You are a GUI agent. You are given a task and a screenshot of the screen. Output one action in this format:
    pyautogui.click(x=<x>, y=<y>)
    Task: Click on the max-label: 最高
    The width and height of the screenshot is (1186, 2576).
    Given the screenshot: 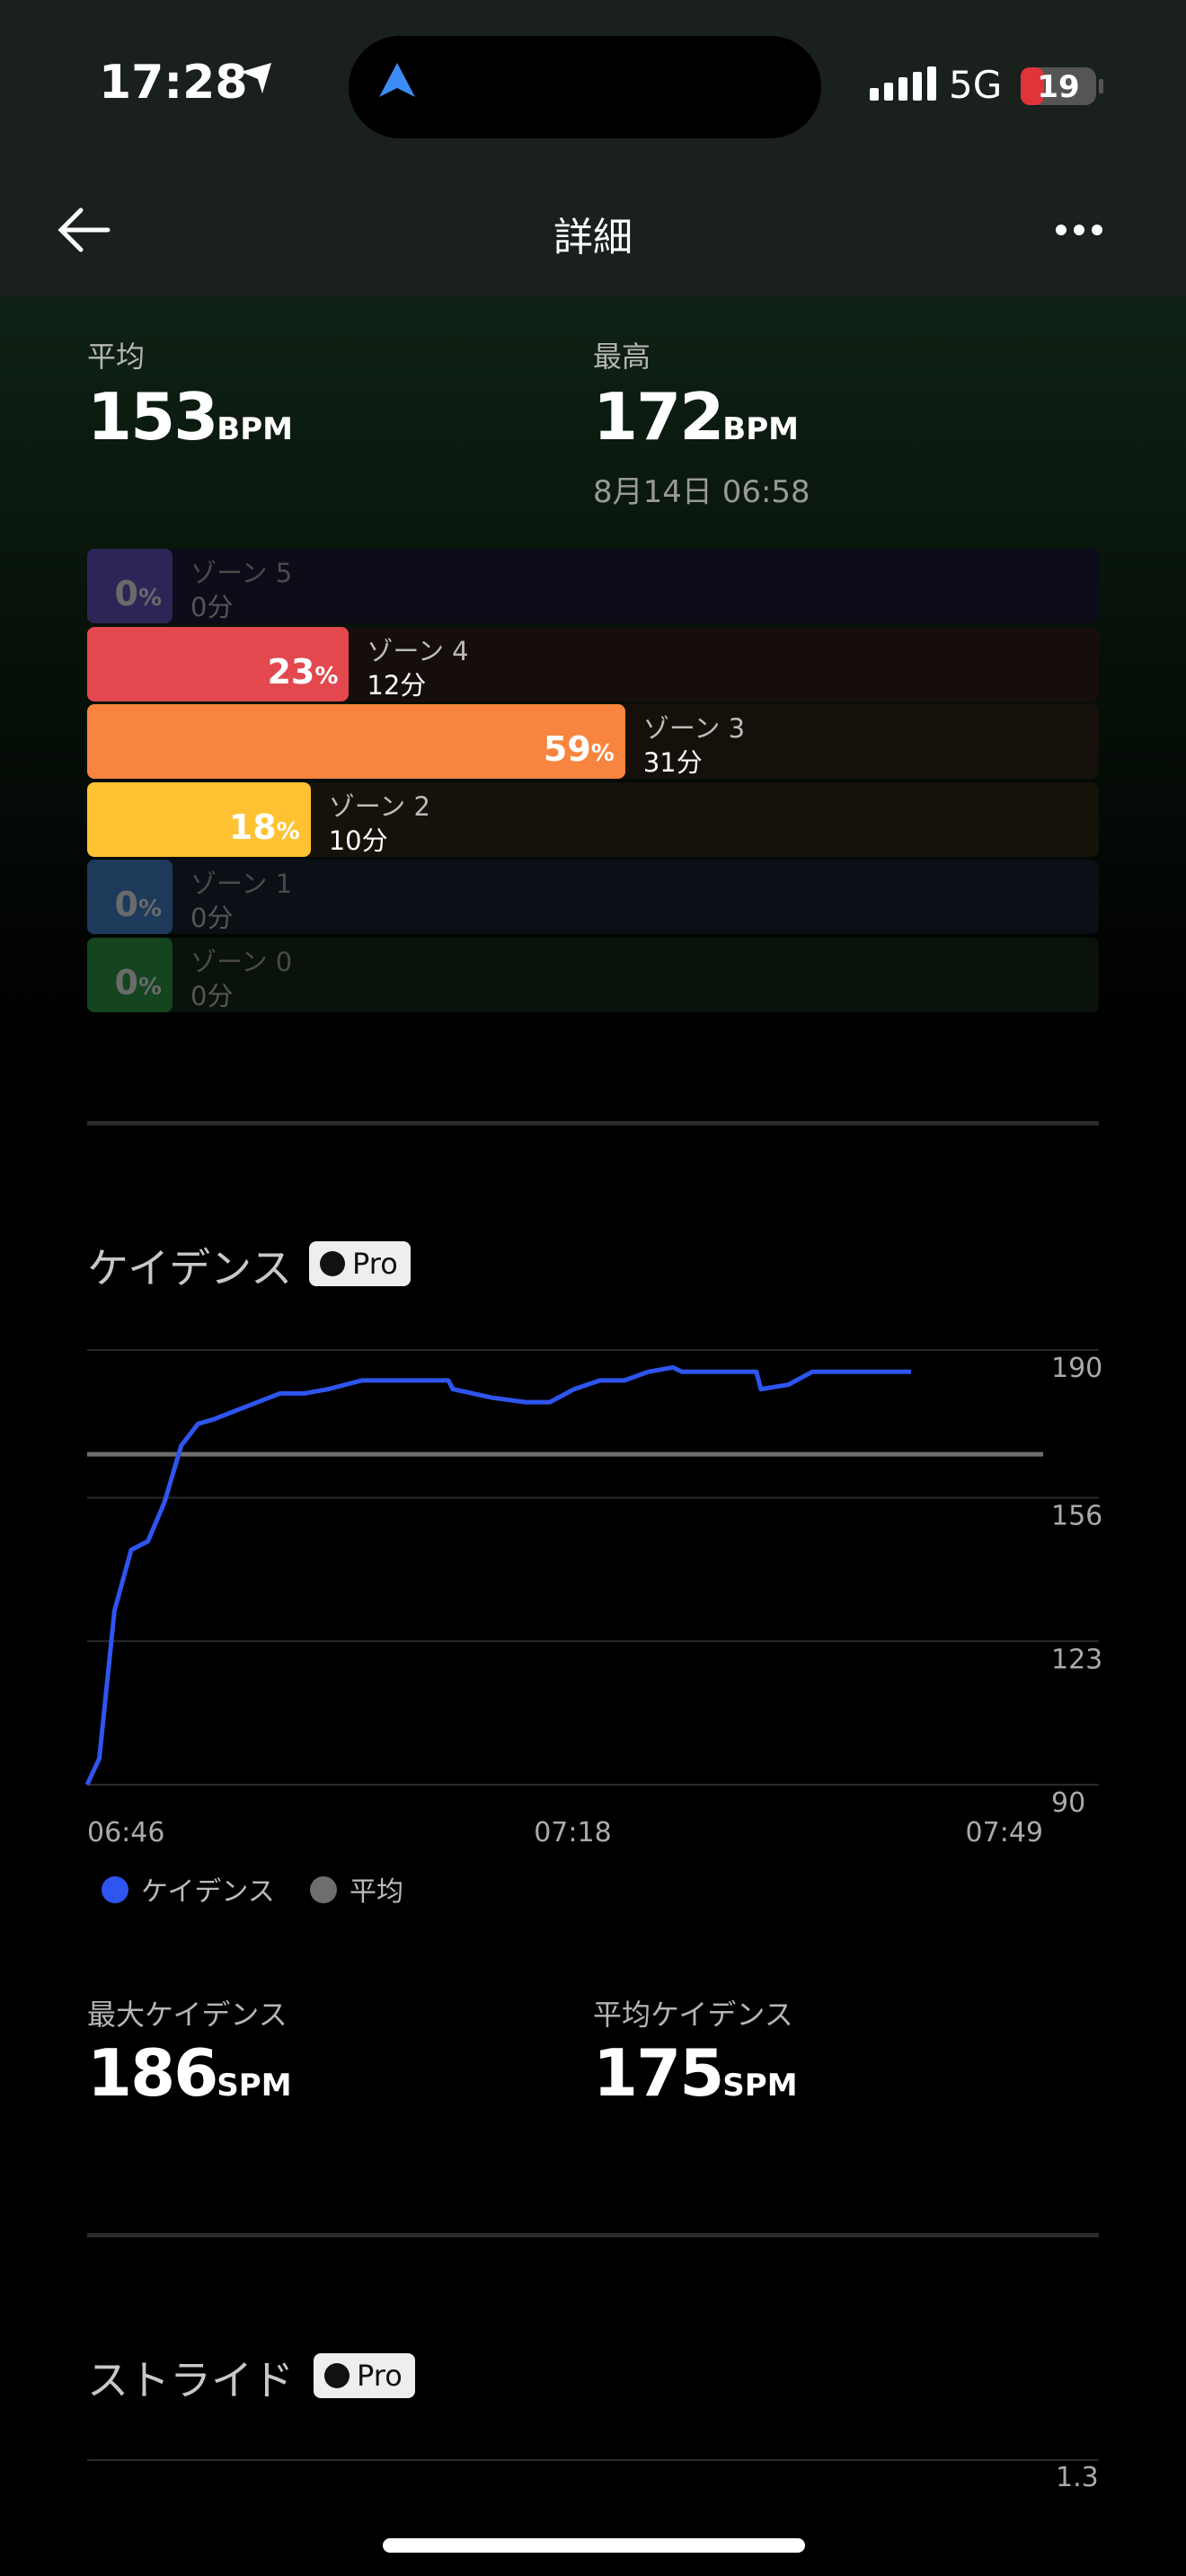 What is the action you would take?
    pyautogui.click(x=622, y=357)
    